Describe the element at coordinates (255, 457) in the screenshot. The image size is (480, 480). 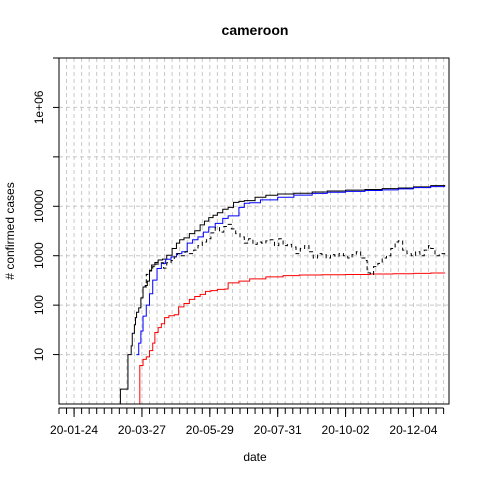
I see `x-axis-label: date` at that location.